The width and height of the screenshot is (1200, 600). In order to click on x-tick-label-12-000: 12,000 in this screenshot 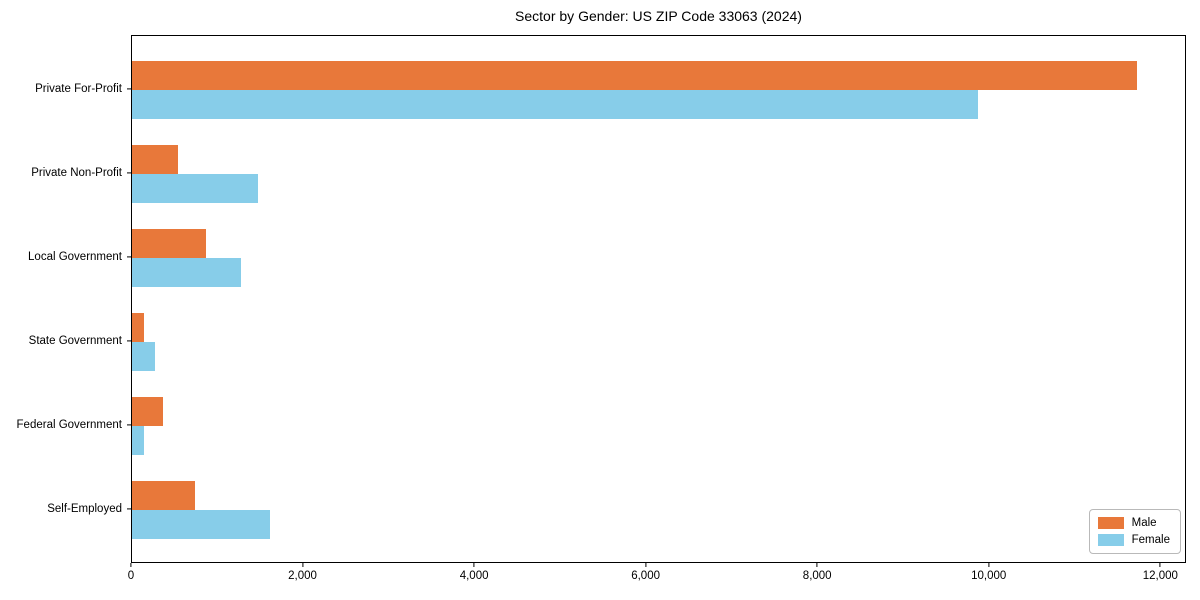, I will do `click(1160, 576)`.